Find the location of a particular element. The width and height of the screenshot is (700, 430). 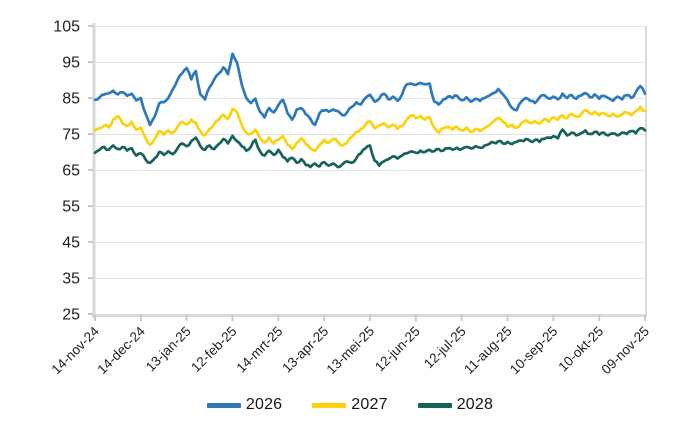

x-tick-label: 11-aug-25 is located at coordinates (487, 350).